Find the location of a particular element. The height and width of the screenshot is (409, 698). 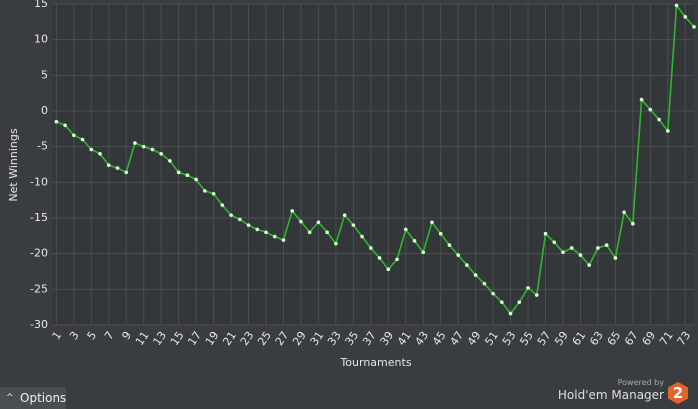

x-tick-label: 55 is located at coordinates (526, 338).